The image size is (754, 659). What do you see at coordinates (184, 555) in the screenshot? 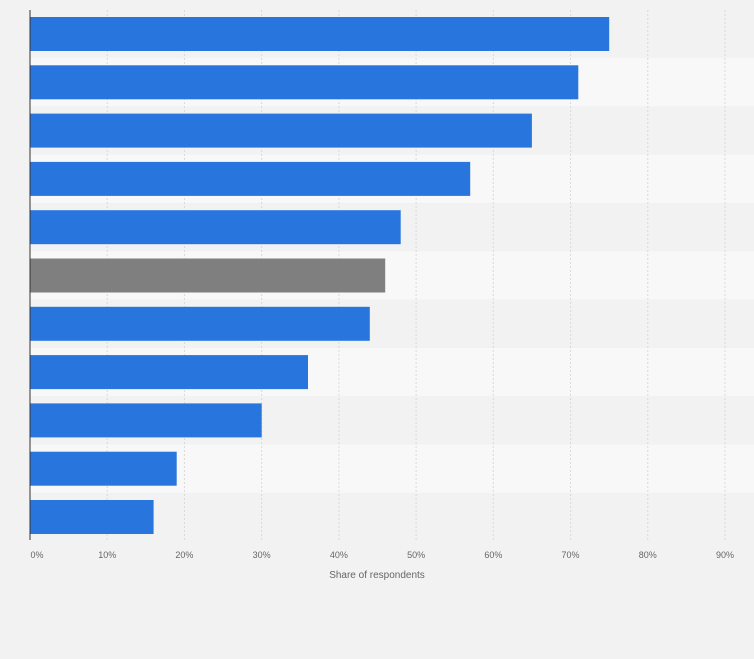
I see `x-tick-label: 20%` at bounding box center [184, 555].